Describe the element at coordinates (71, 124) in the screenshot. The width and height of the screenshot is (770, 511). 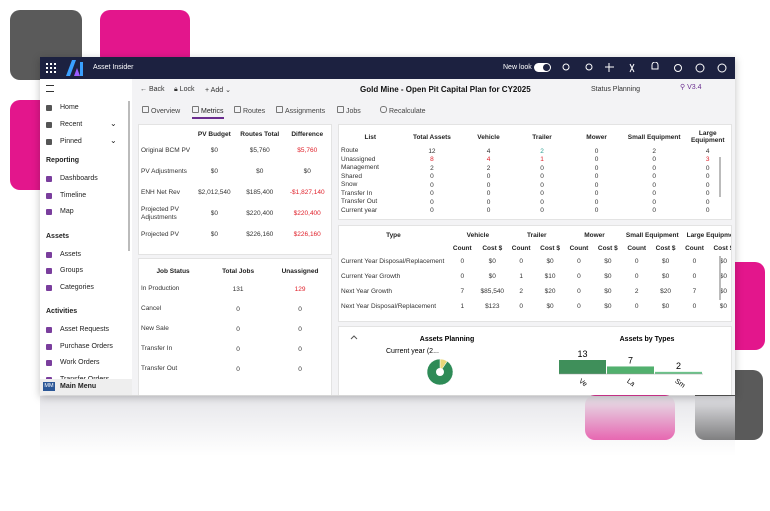
I see `nav-item: Recent` at that location.